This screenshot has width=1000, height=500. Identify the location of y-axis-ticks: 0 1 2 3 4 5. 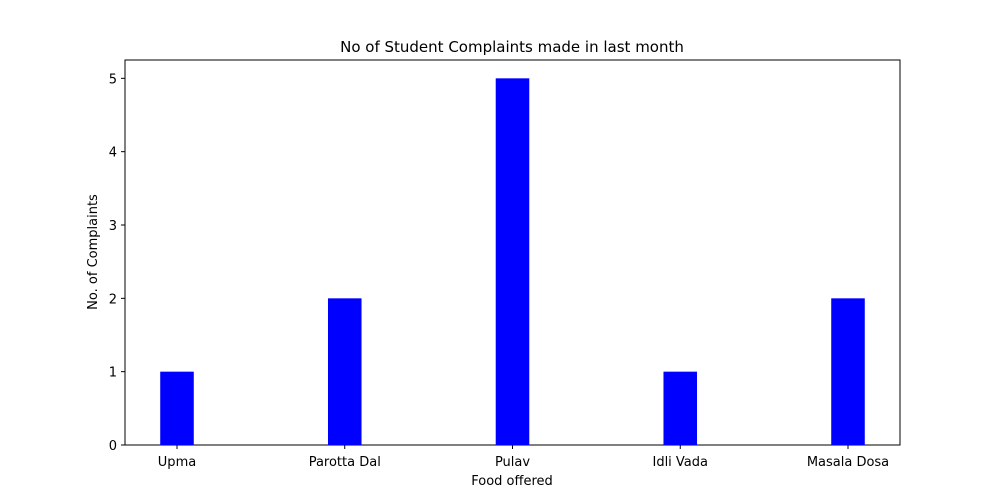
(117, 263).